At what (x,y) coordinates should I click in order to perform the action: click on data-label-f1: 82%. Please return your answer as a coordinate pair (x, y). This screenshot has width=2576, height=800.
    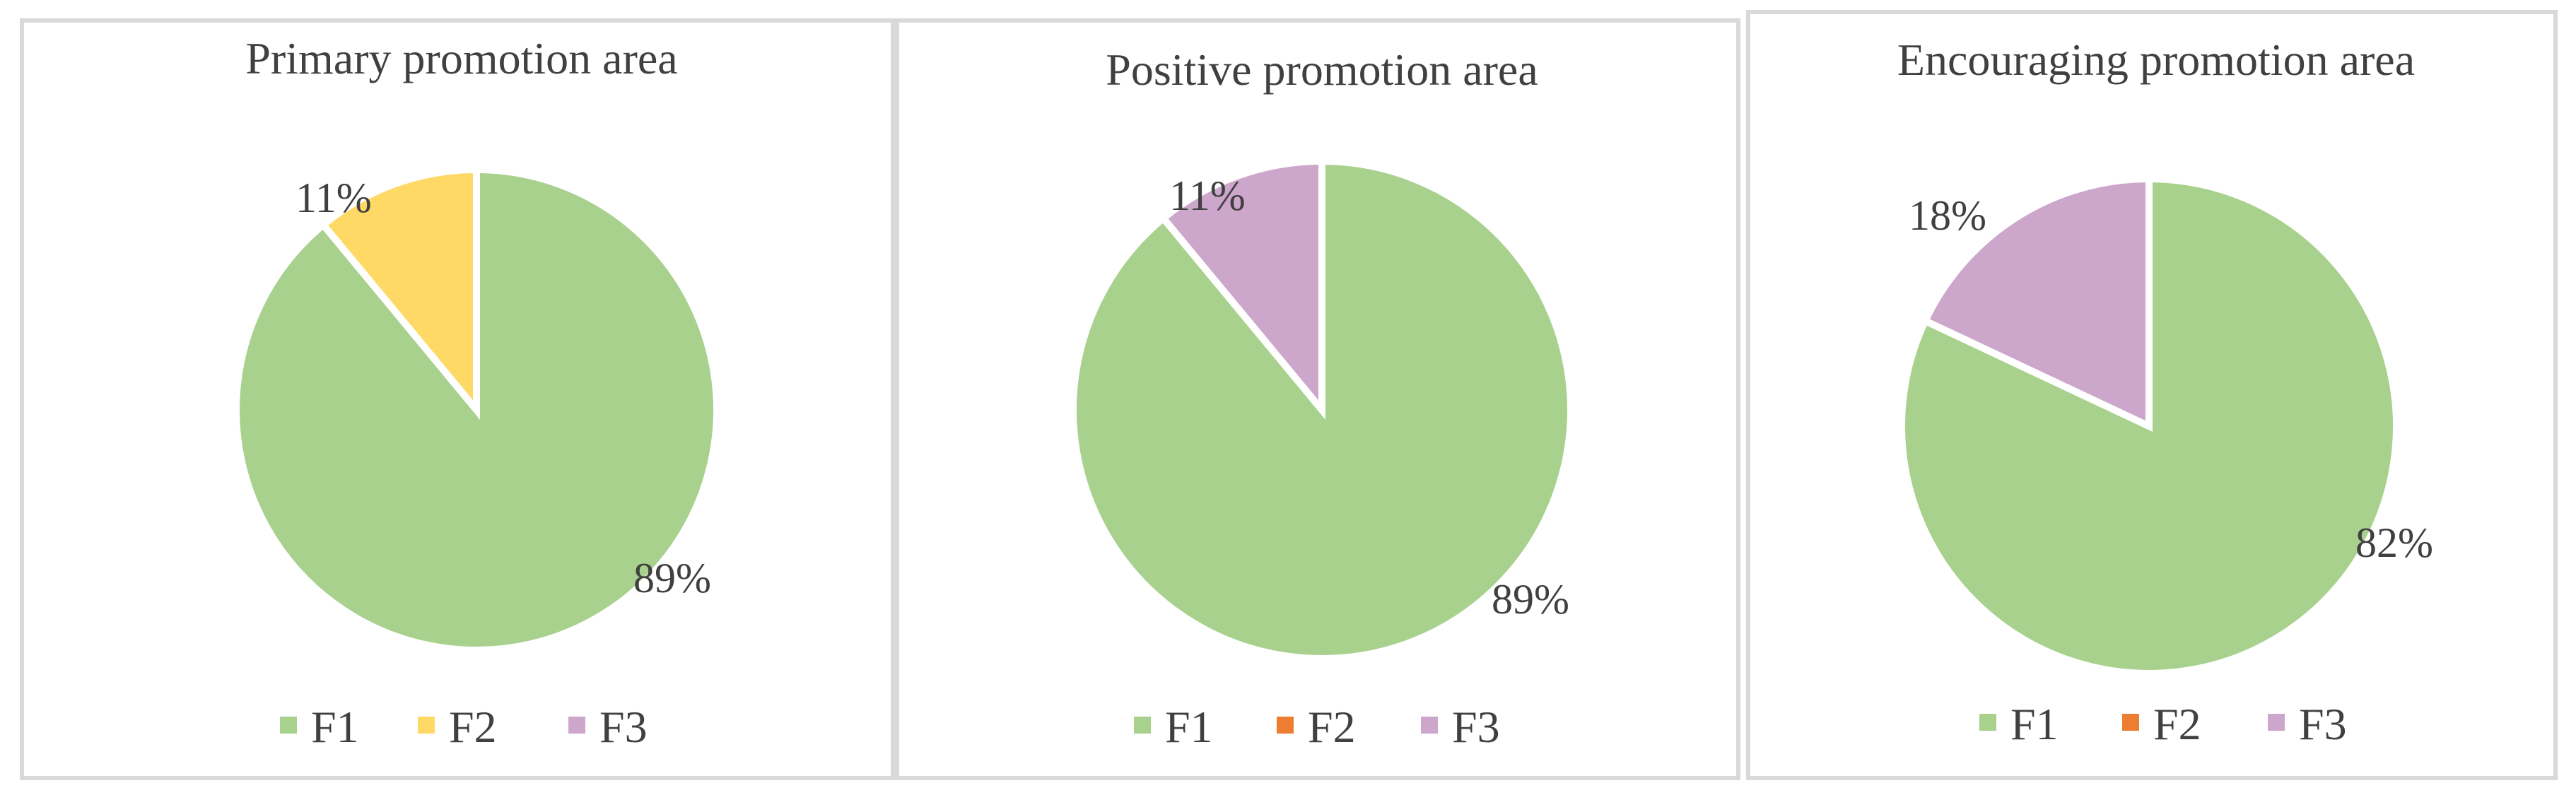
    Looking at the image, I should click on (2394, 542).